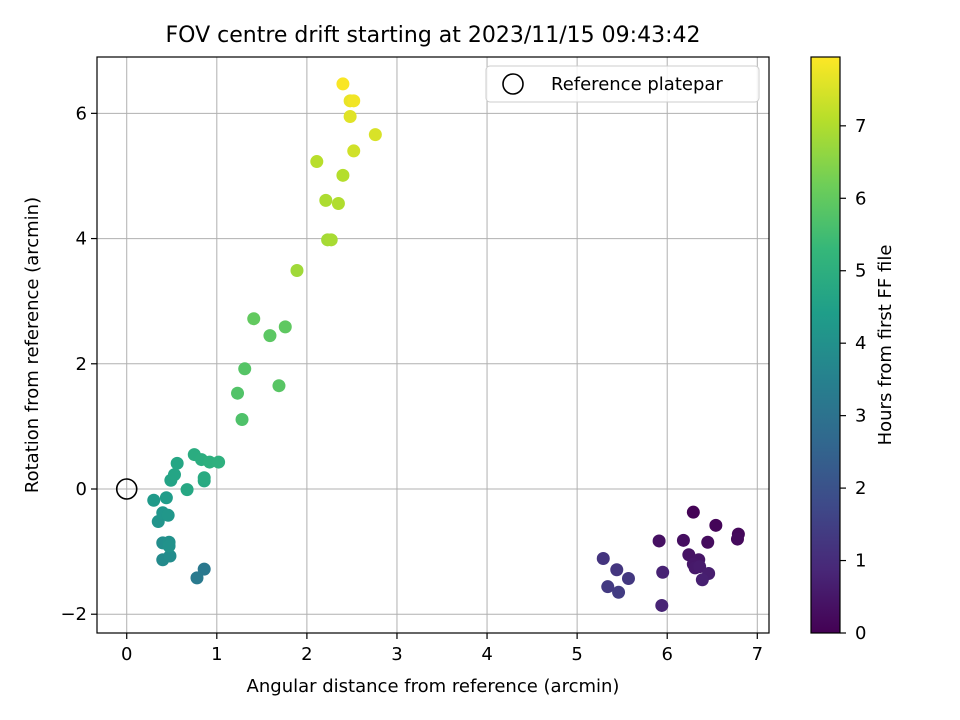 Image resolution: width=960 pixels, height=720 pixels. I want to click on y-tick-label: 6, so click(81, 113).